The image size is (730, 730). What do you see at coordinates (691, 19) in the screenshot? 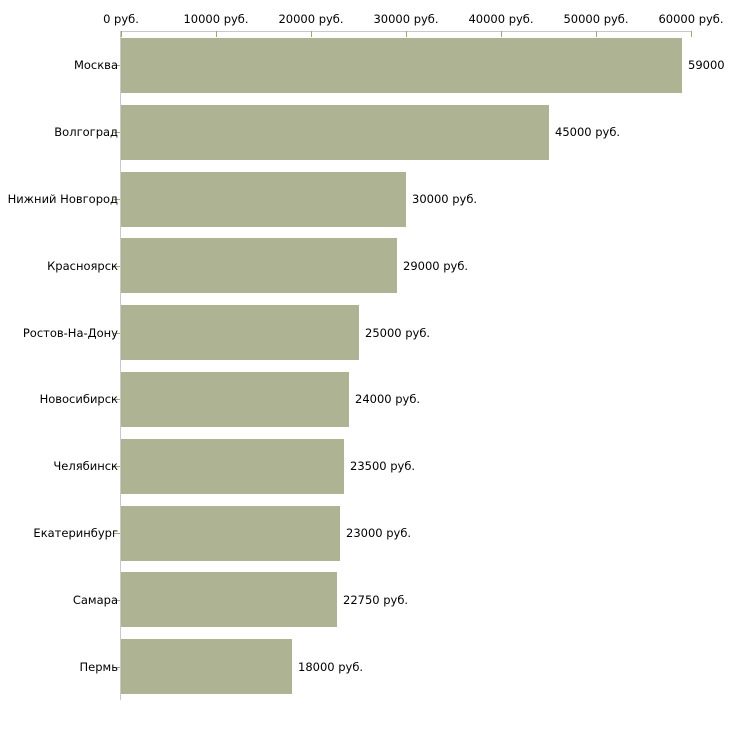
I see `x-tick-label: 60000 руб.` at bounding box center [691, 19].